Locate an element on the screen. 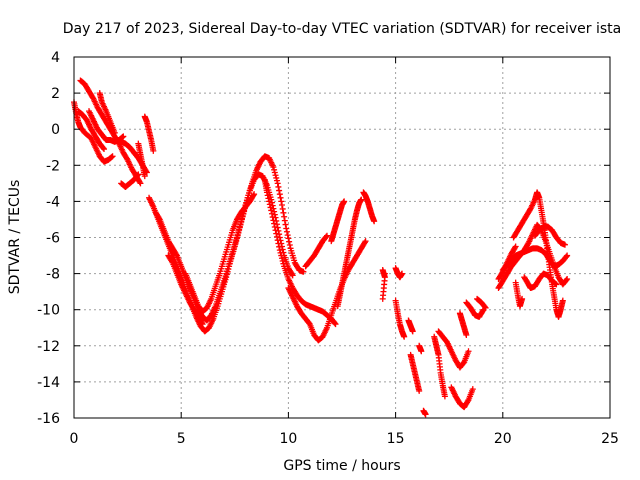 The width and height of the screenshot is (640, 480). x-tick-labels: 0 5 10 15 20 25 is located at coordinates (344, 439).